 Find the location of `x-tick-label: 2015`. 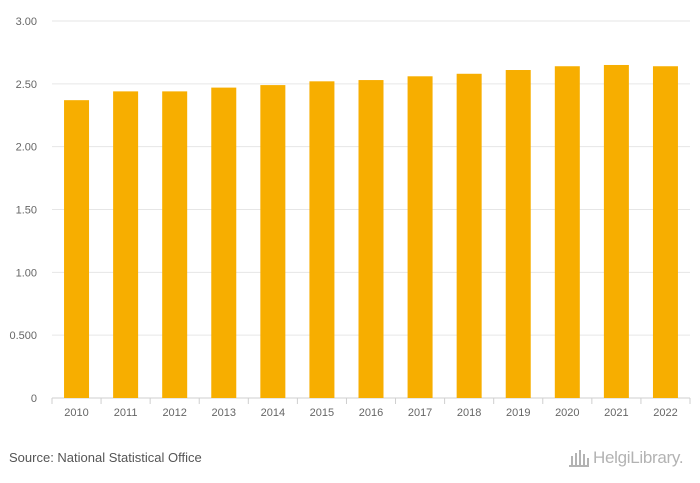

x-tick-label: 2015 is located at coordinates (322, 413).